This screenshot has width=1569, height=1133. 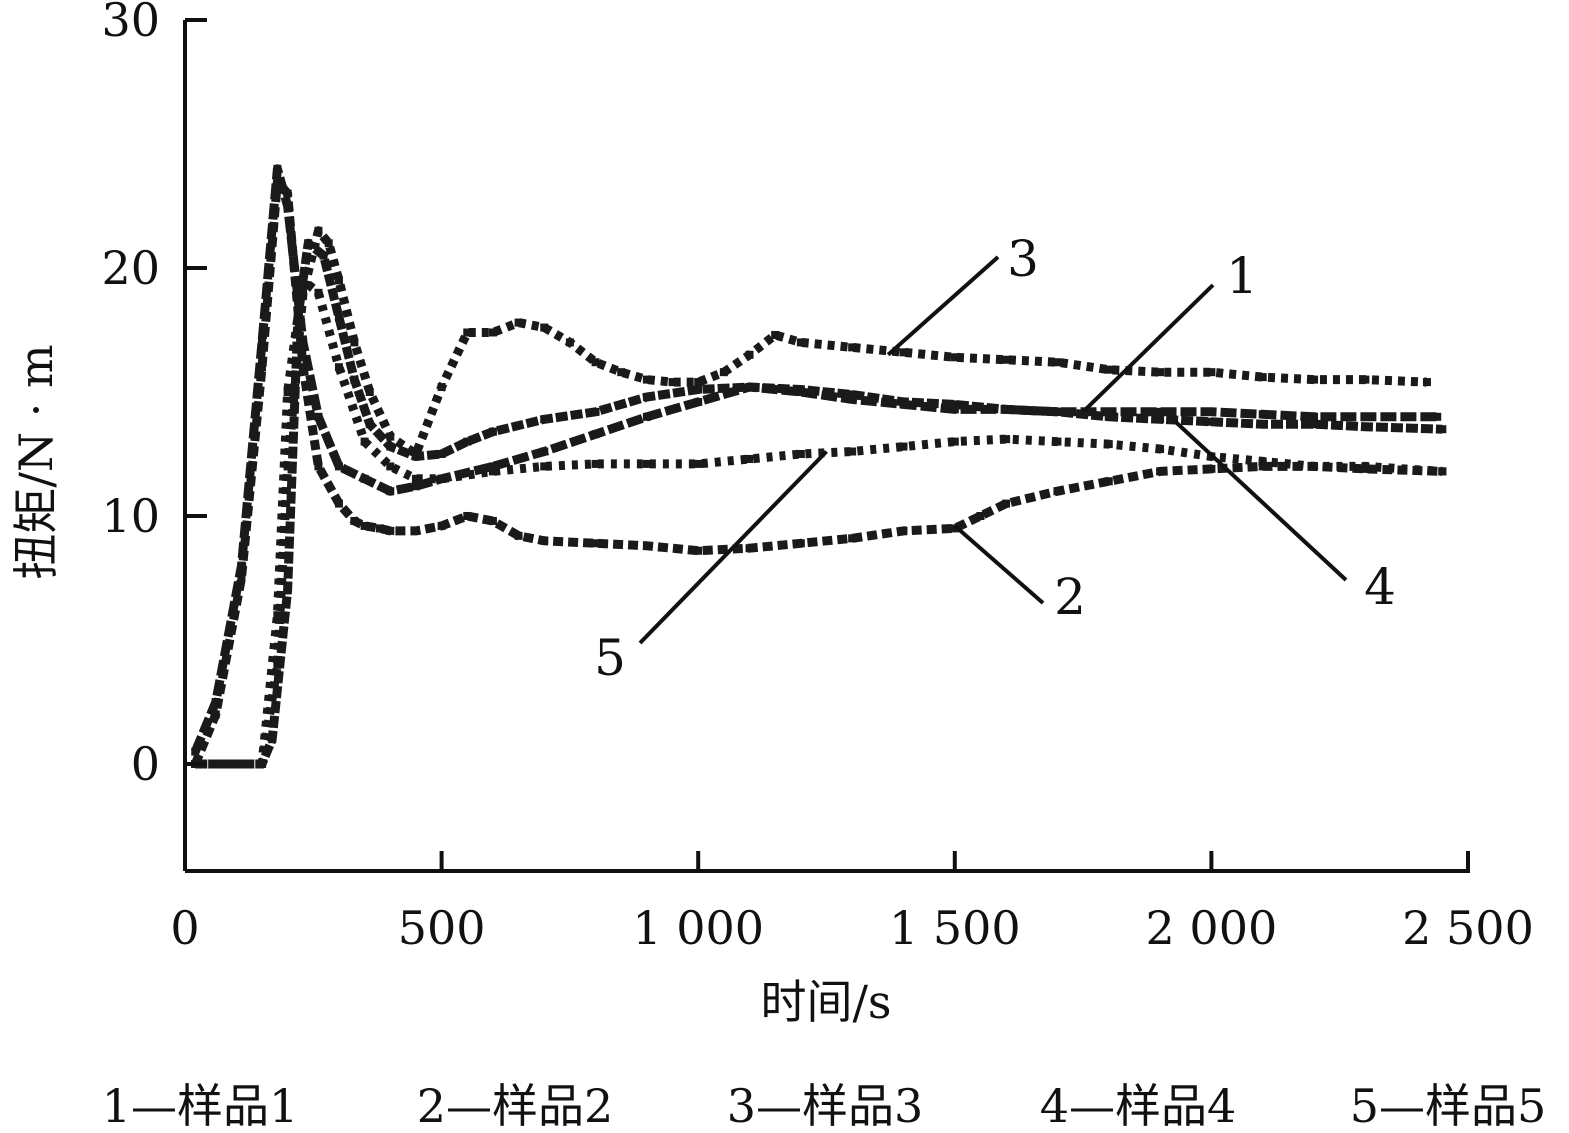 I want to click on legend-item-3: 3—样品3, so click(x=825, y=1106).